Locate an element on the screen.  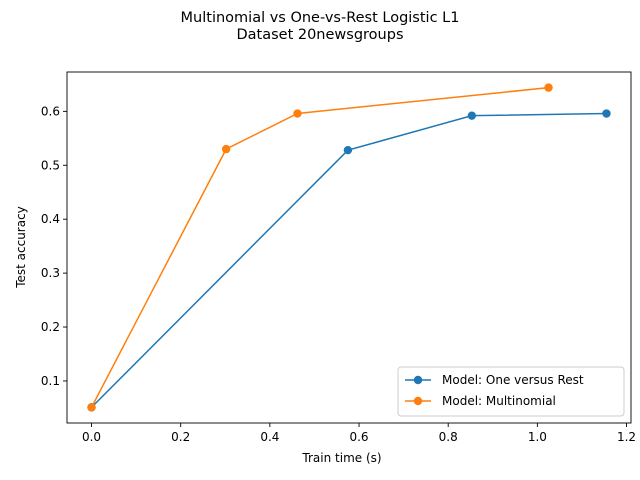
legend-box is located at coordinates (511, 391).